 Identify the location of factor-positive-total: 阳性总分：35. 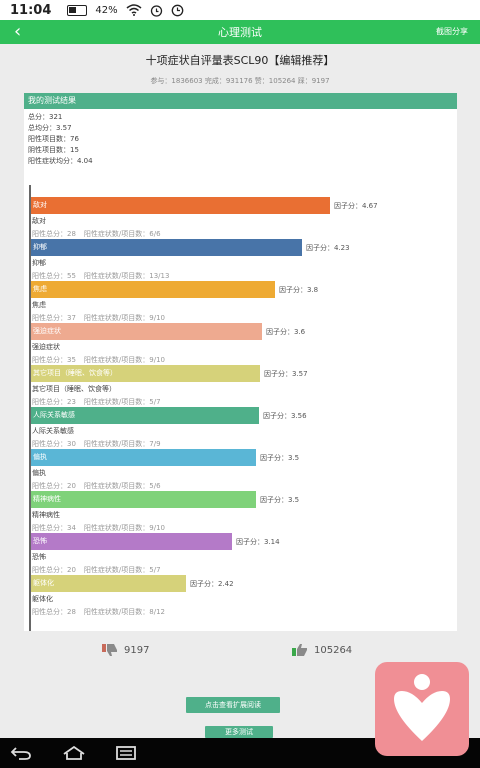
(54, 360).